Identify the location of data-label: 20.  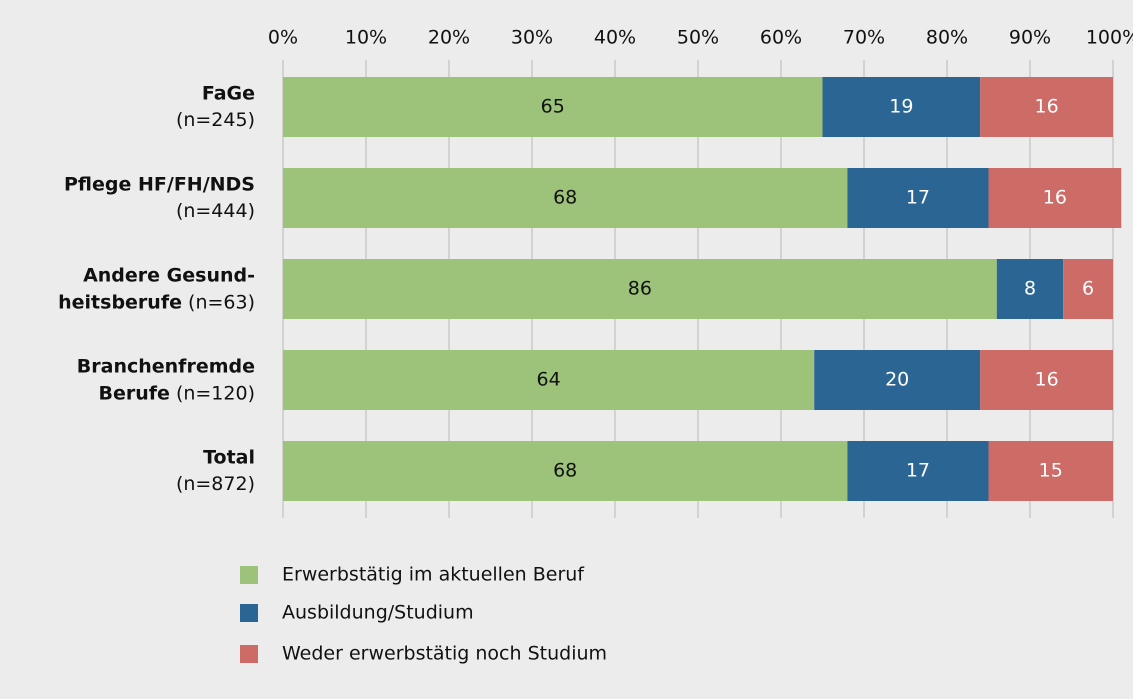
(897, 380).